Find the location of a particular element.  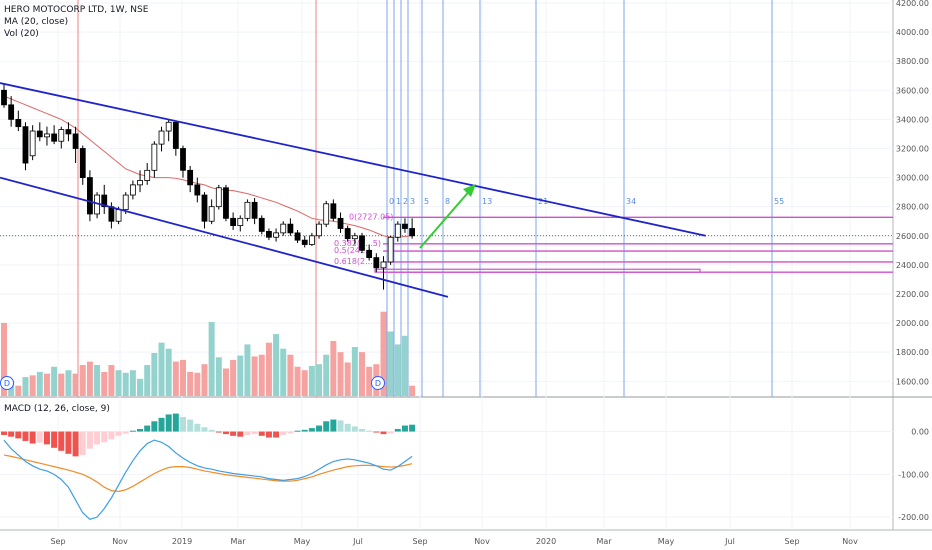

price-tick-label: 4200.00 is located at coordinates (912, 4).